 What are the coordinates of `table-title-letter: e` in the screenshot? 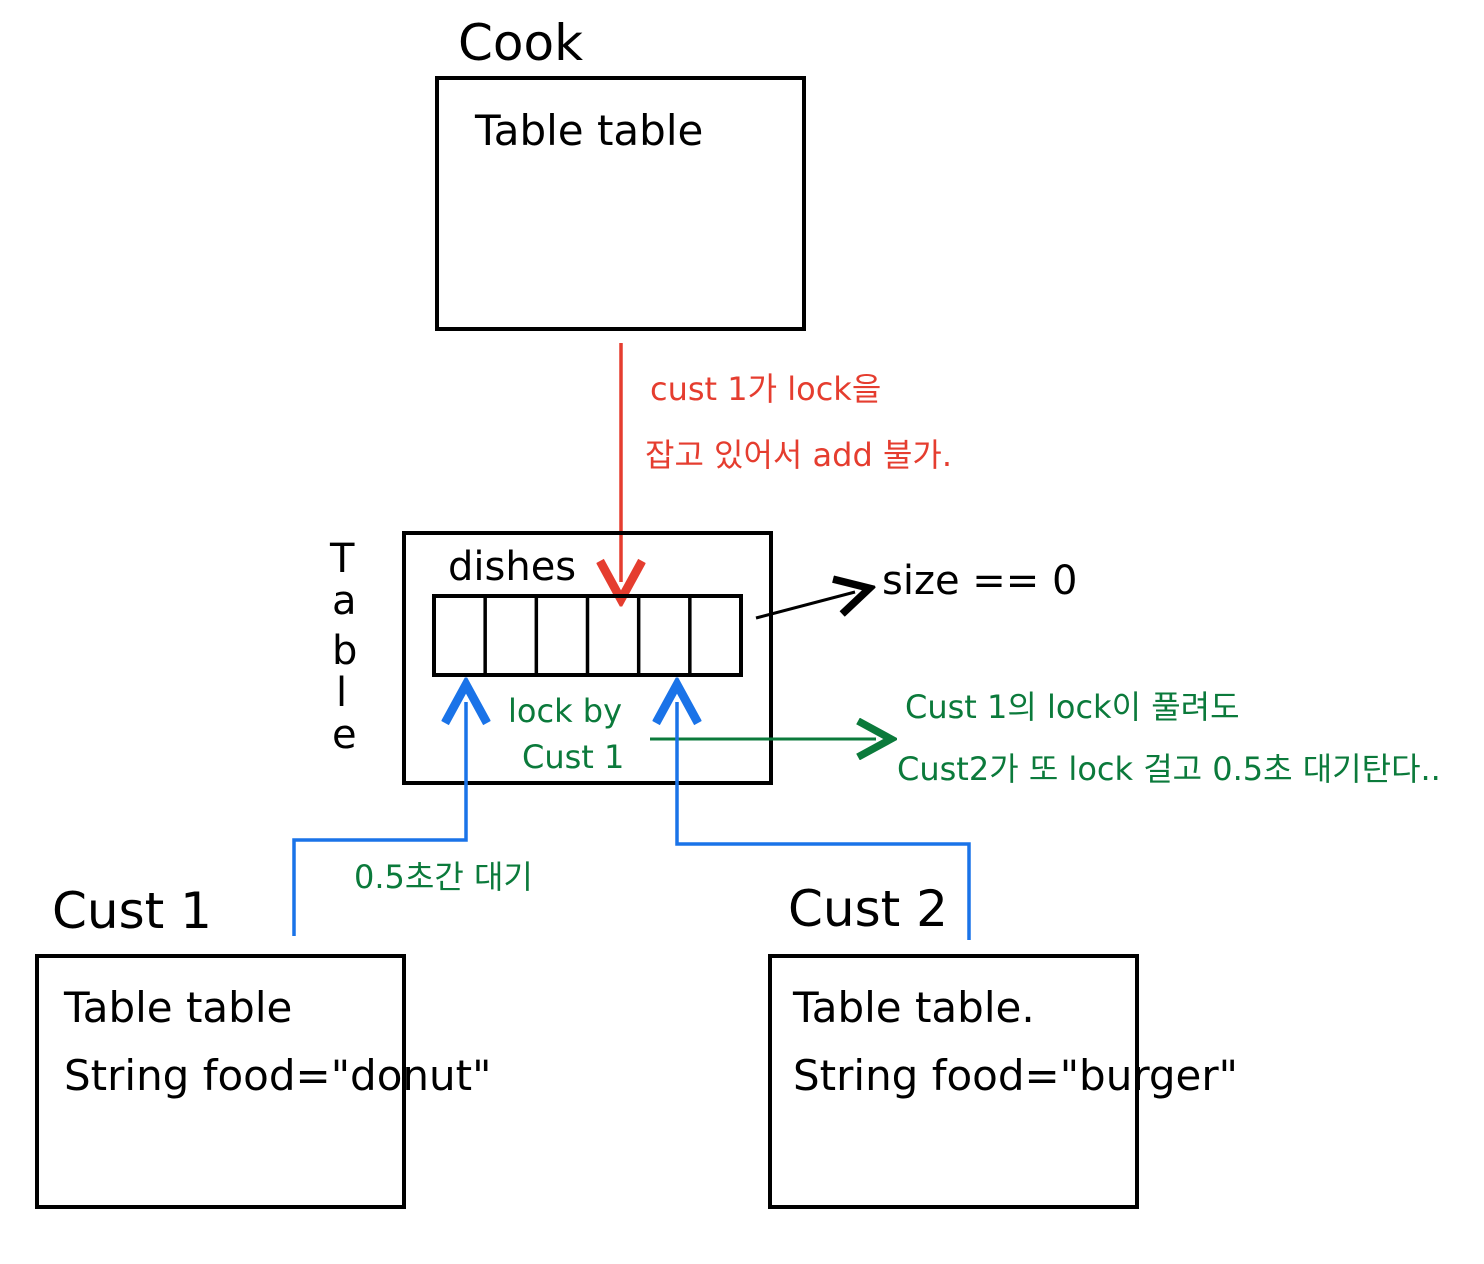 It's located at (344, 735).